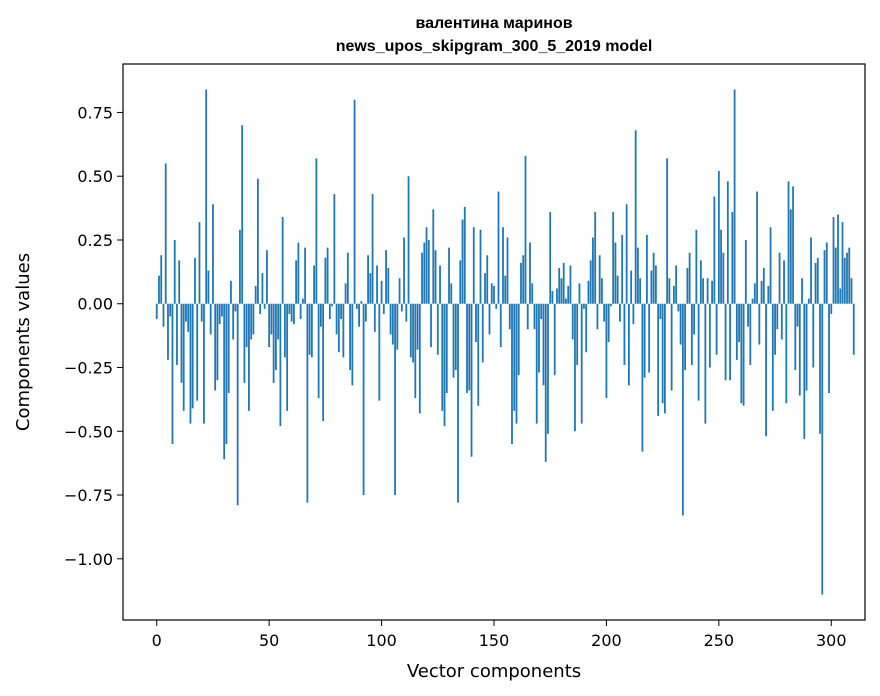 The width and height of the screenshot is (880, 696). I want to click on chart-title: валентина маринов, so click(493, 23).